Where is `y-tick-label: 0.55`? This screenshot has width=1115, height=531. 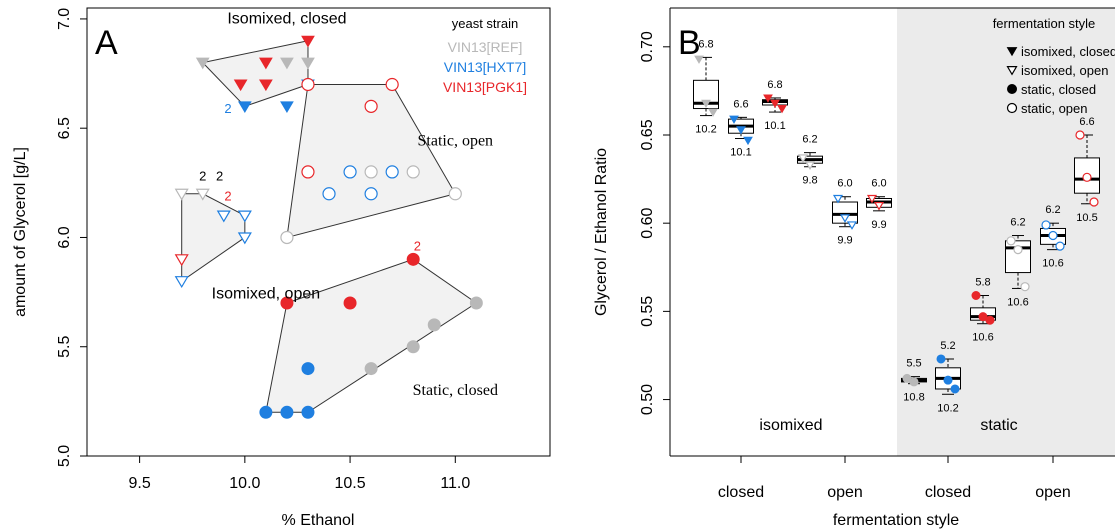
y-tick-label: 0.55 is located at coordinates (647, 311).